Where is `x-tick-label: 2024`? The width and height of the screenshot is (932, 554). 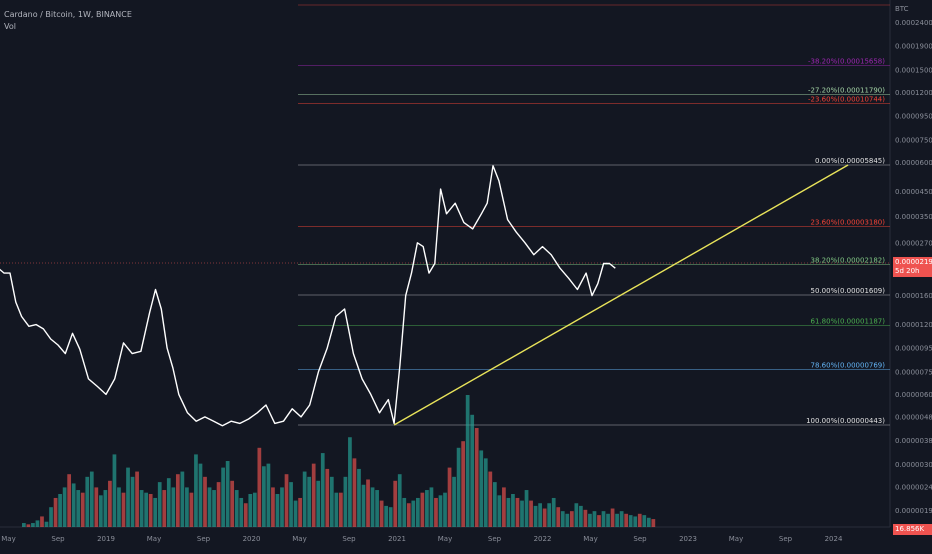 x-tick-label: 2024 is located at coordinates (834, 539).